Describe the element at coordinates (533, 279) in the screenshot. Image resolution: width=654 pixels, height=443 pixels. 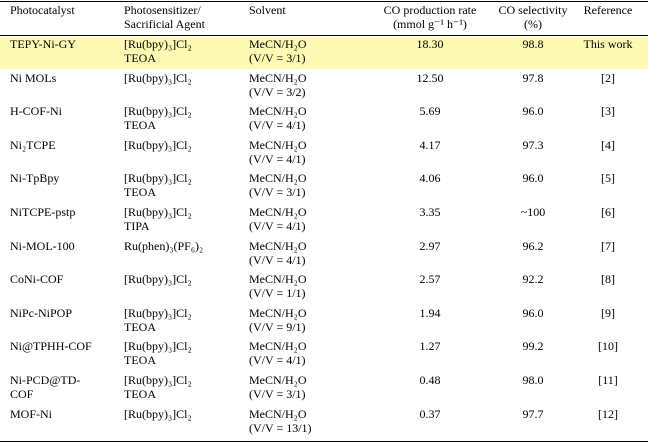
I see `cell-co-selectivity-line: 92.2` at that location.